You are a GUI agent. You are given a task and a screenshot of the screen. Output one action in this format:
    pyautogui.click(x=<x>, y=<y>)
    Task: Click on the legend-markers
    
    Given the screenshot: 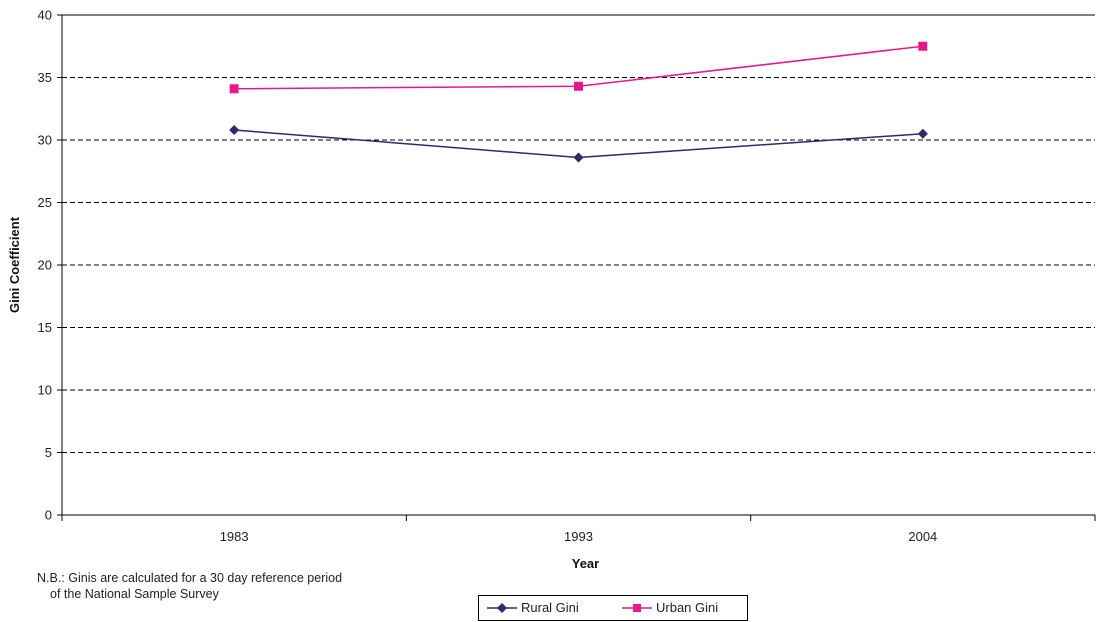 What is the action you would take?
    pyautogui.click(x=569, y=608)
    